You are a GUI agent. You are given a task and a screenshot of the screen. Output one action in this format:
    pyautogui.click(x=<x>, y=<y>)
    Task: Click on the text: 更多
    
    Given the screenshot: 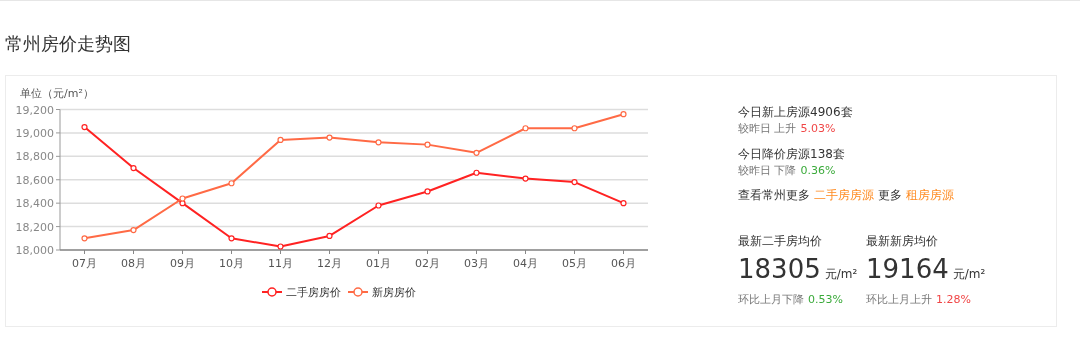 What is the action you would take?
    pyautogui.click(x=890, y=195)
    